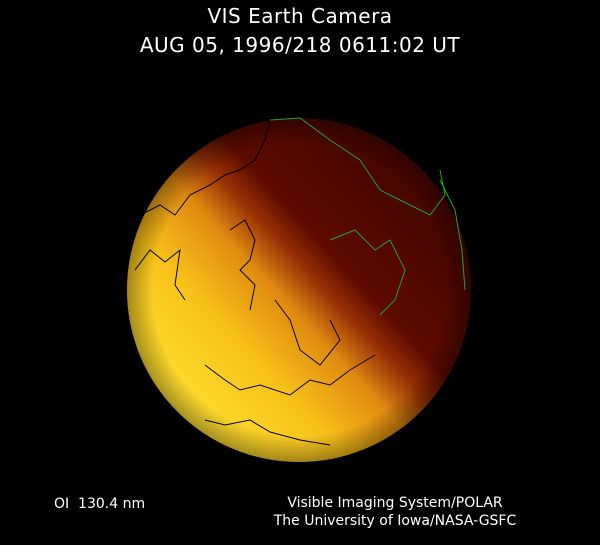  I want to click on coastlines-night, so click(367, 216).